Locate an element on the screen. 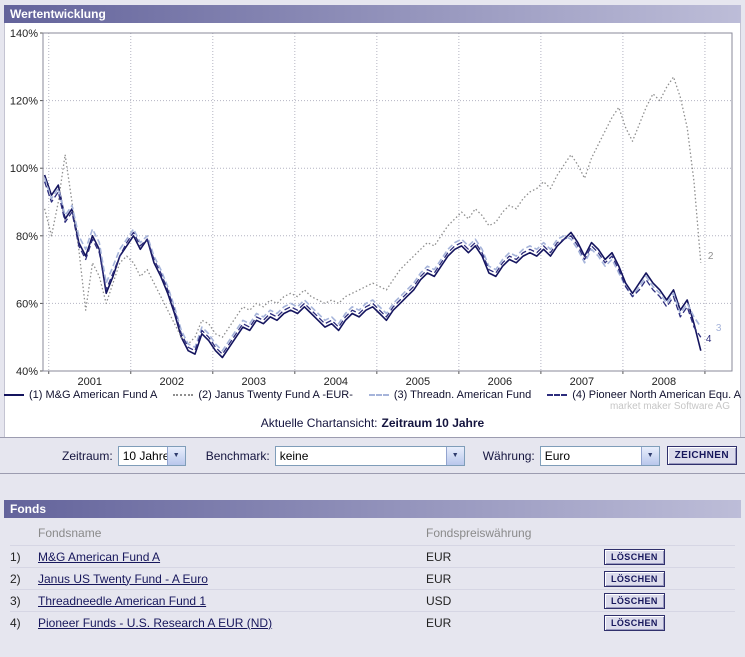 The height and width of the screenshot is (657, 745). legend-item: (3) Threadn. American Fund is located at coordinates (450, 395).